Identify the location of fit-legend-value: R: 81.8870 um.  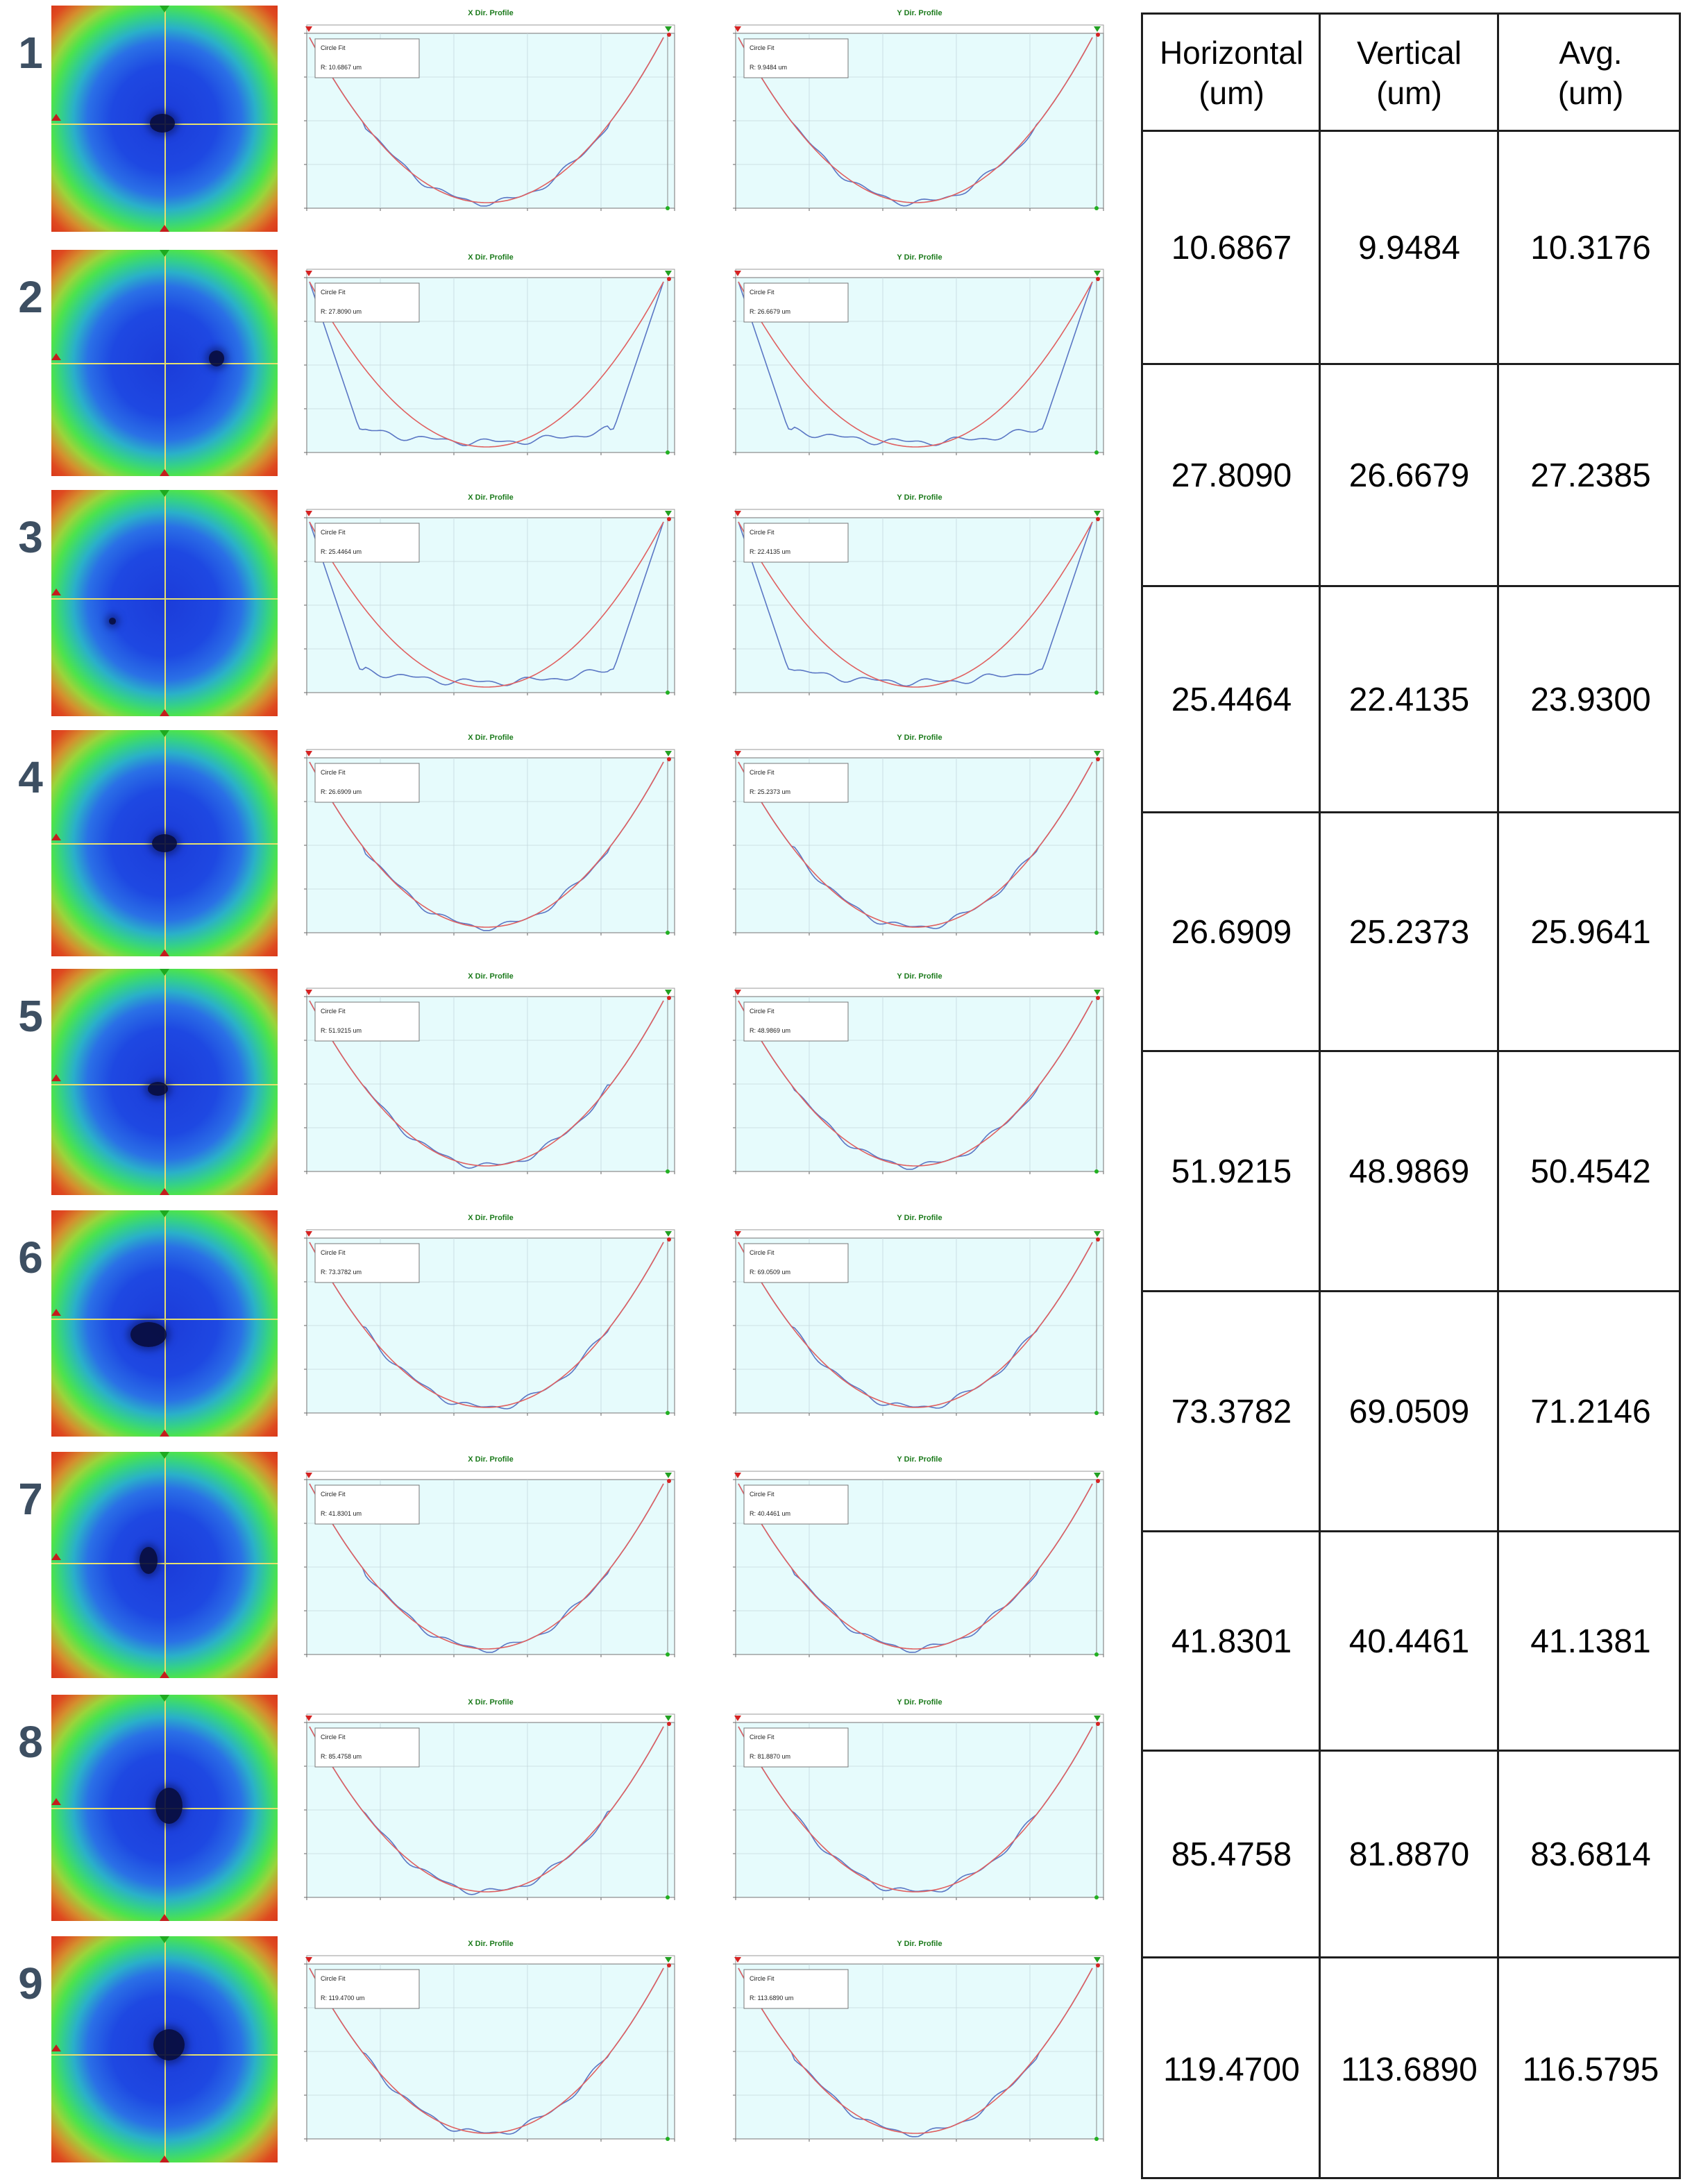
(770, 1756).